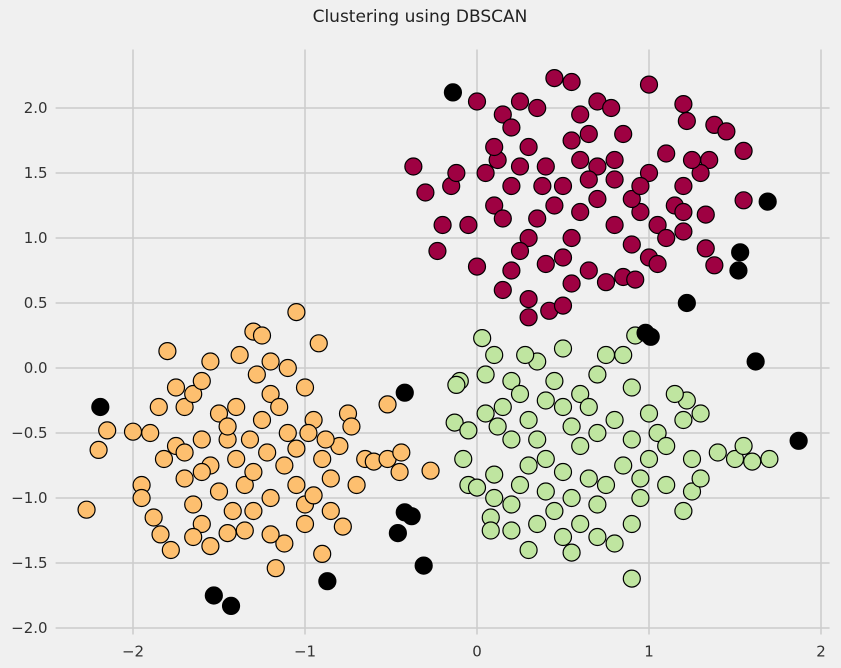 This screenshot has width=841, height=668. I want to click on y-tick-label: −1.0, so click(29, 498).